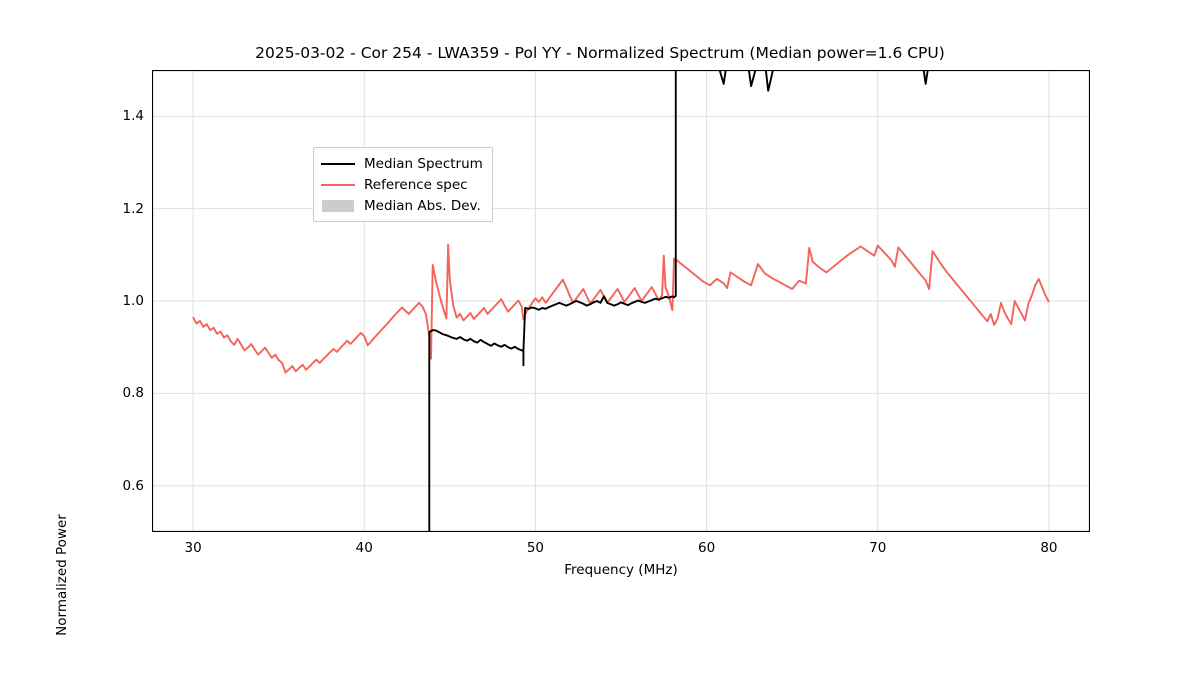 The image size is (1200, 675). What do you see at coordinates (621, 551) in the screenshot?
I see `x-tick-labels: 30 40 50 60 70 80` at bounding box center [621, 551].